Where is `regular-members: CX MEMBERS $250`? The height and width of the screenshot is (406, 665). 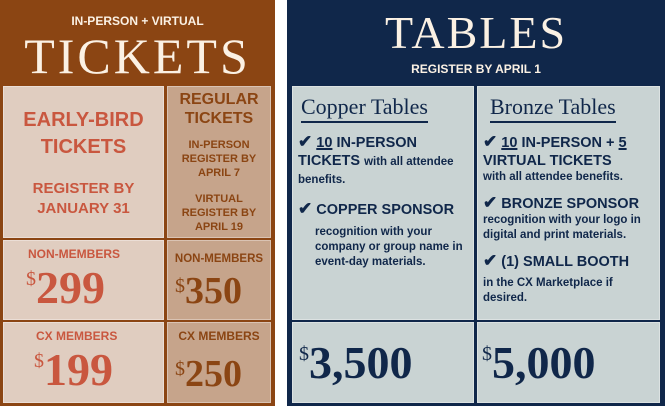
regular-members: CX MEMBERS $250 is located at coordinates (219, 362).